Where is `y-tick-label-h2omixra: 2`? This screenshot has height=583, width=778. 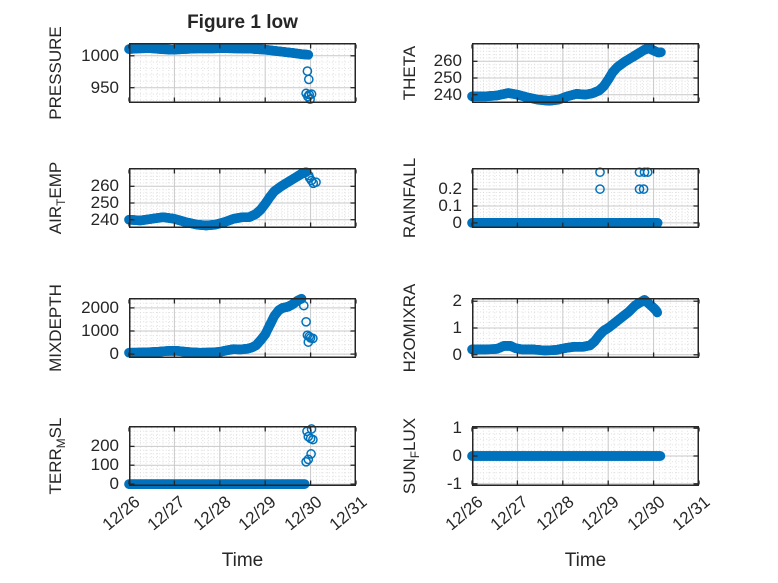
y-tick-label-h2omixra: 2 is located at coordinates (457, 301).